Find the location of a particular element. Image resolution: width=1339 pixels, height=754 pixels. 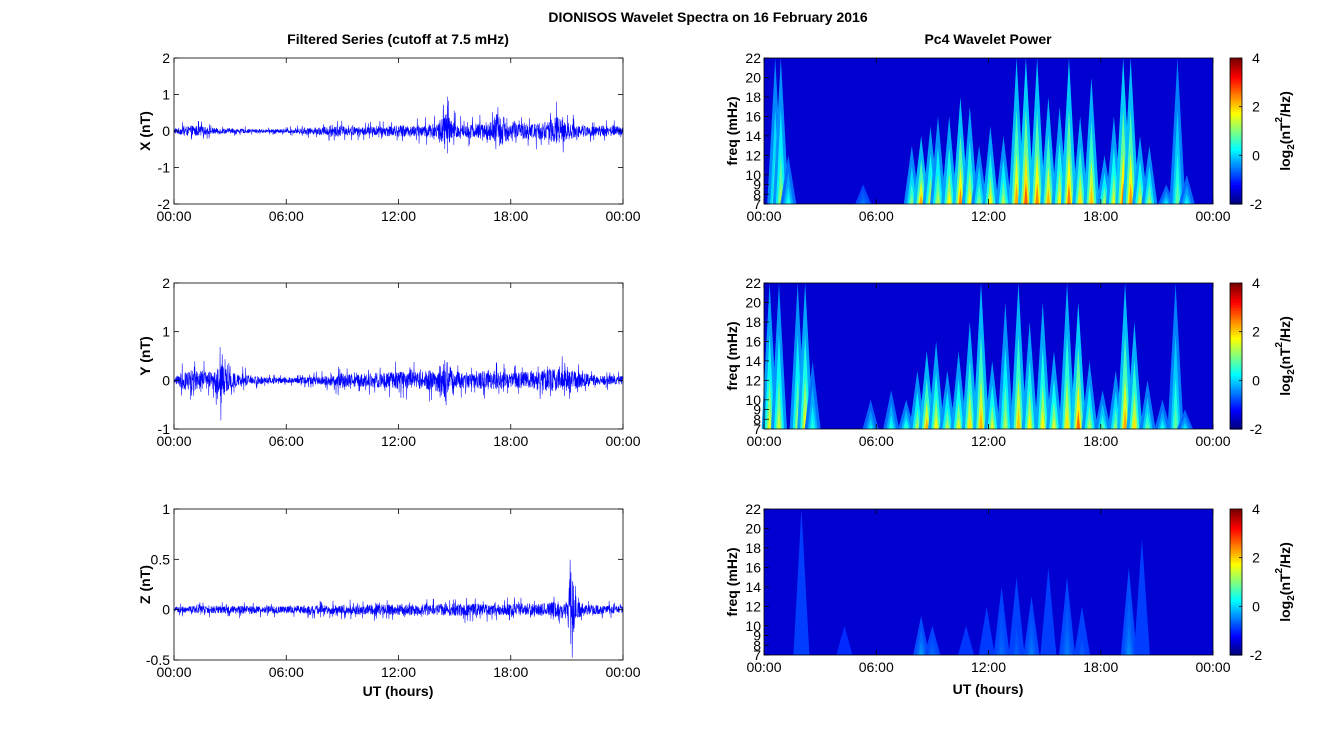

spectrum-x-colorbar-tick-label: 0 is located at coordinates (1256, 155).